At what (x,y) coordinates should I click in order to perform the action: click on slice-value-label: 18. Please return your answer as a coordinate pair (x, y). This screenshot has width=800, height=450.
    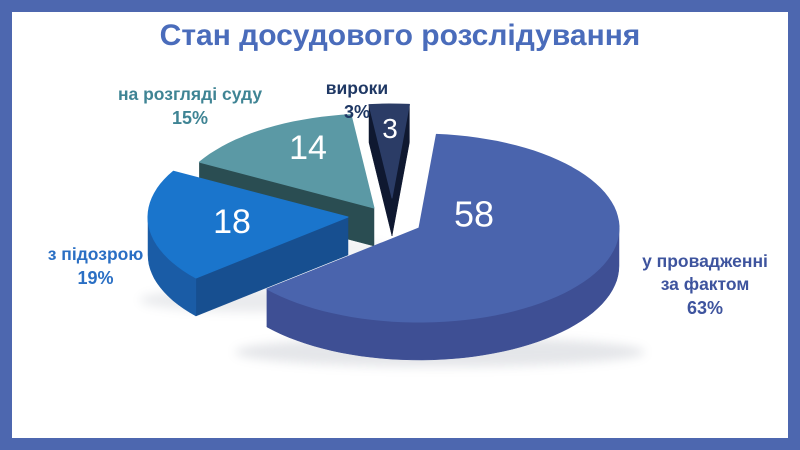
    Looking at the image, I should click on (232, 222).